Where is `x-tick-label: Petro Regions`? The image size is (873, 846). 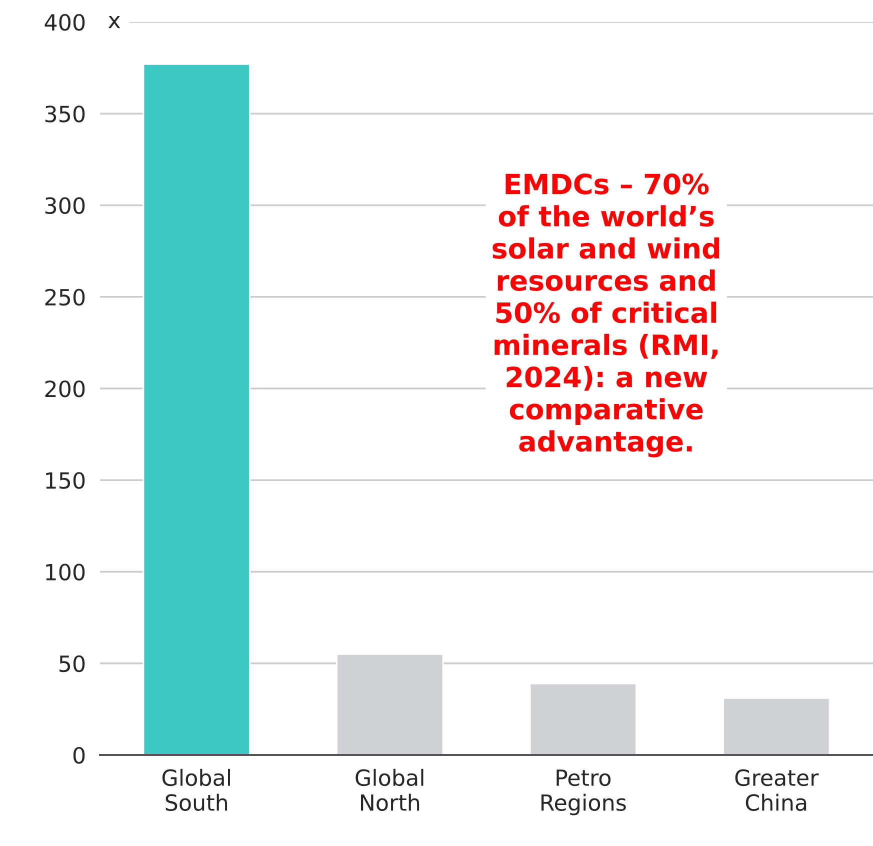
x-tick-label: Petro Regions is located at coordinates (583, 793).